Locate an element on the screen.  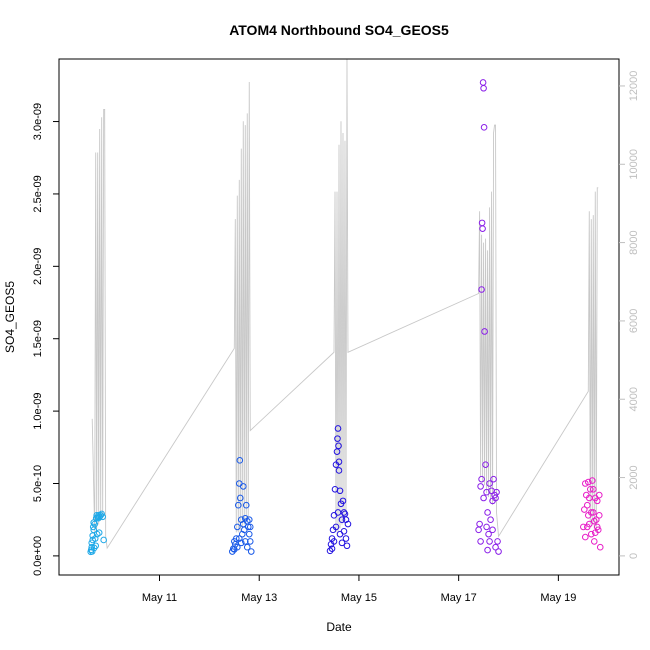
y2-tick-label: 4000 is located at coordinates (634, 399).